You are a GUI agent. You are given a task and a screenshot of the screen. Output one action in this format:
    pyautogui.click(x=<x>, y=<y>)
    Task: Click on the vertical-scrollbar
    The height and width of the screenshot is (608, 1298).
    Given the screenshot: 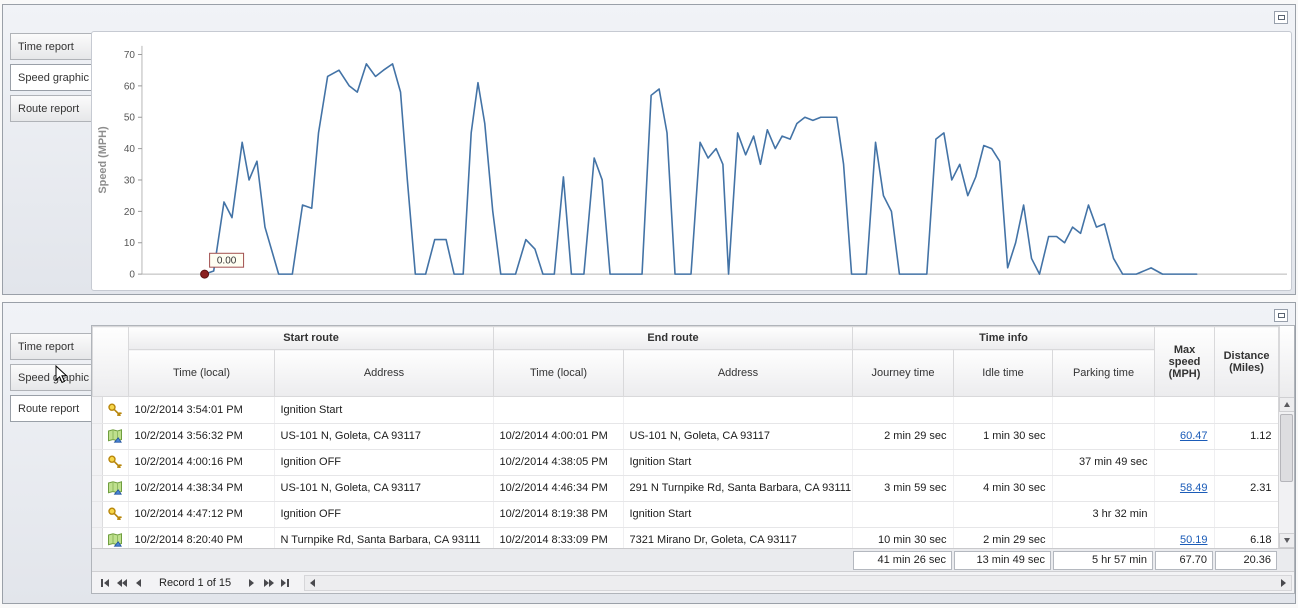 What is the action you would take?
    pyautogui.click(x=1286, y=472)
    